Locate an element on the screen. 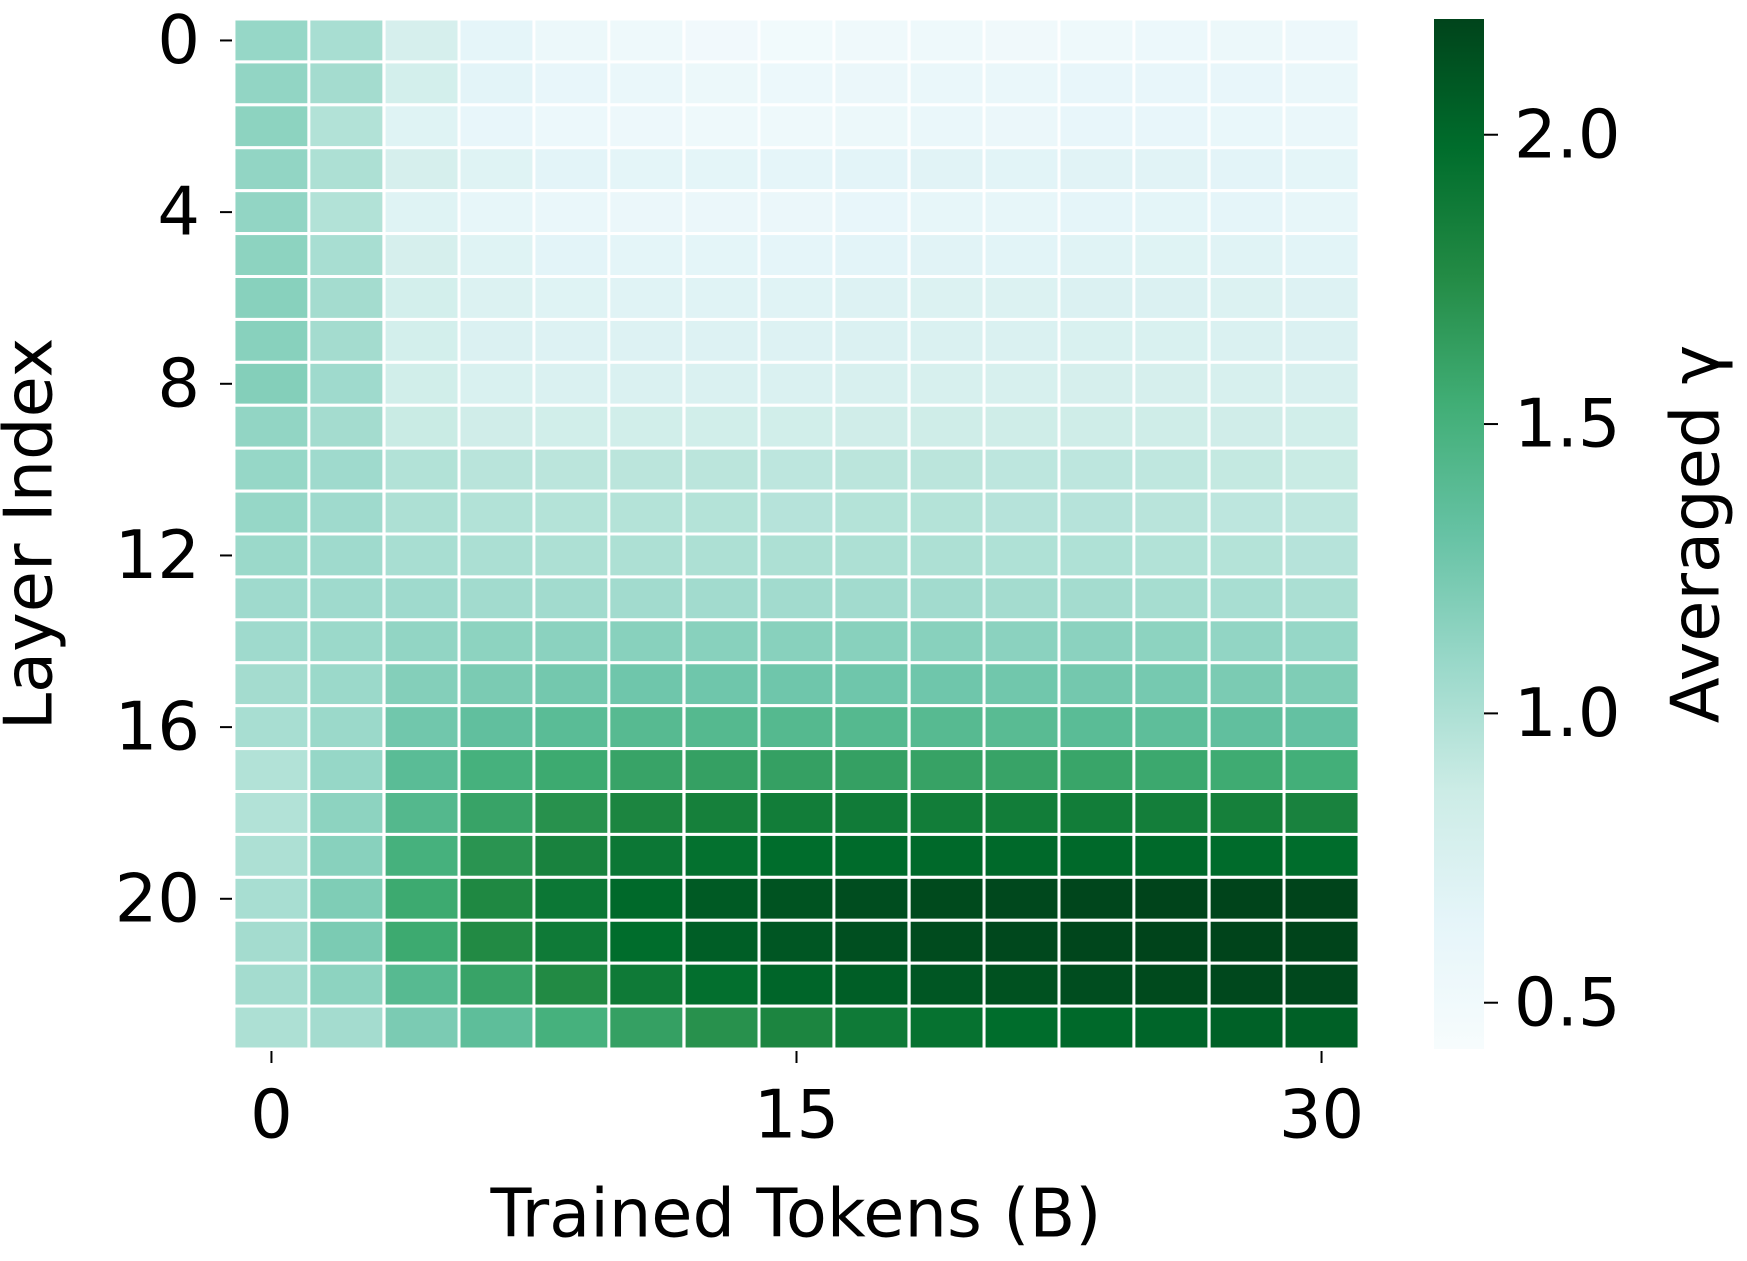 The width and height of the screenshot is (1747, 1261). x-tick-label: 15 is located at coordinates (796, 1115).